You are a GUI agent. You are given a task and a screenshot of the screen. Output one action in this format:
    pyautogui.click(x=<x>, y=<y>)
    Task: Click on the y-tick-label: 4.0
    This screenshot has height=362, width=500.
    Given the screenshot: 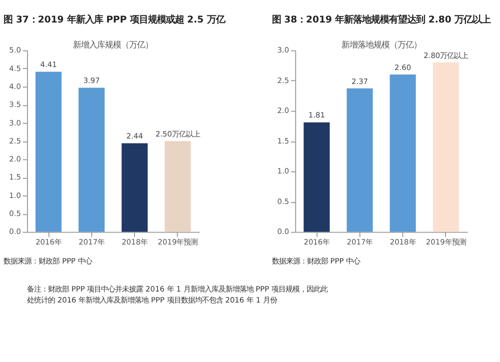 What is the action you would take?
    pyautogui.click(x=15, y=86)
    